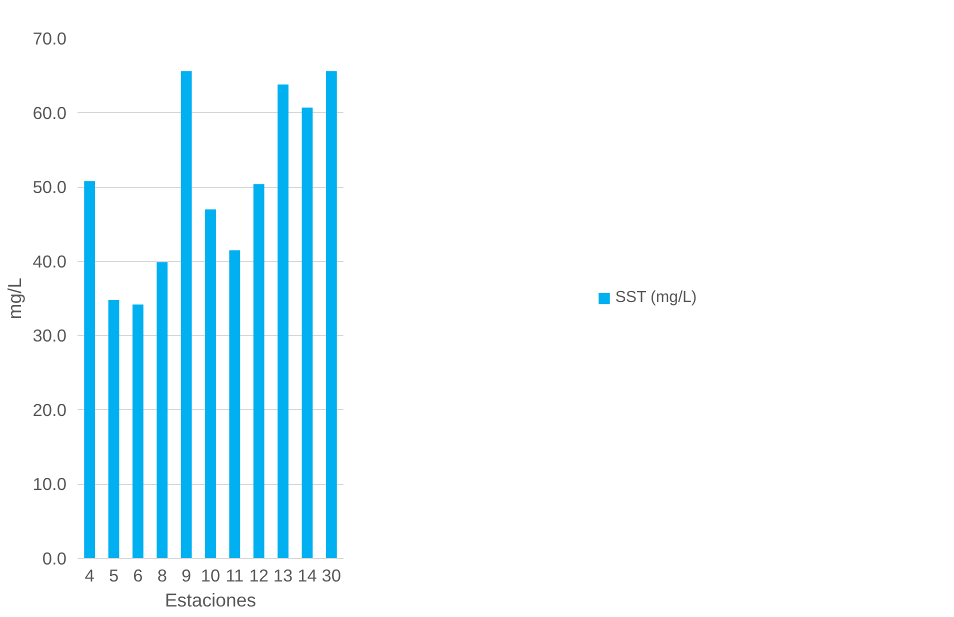 The image size is (954, 617). I want to click on x-tick-label: 6, so click(138, 576).